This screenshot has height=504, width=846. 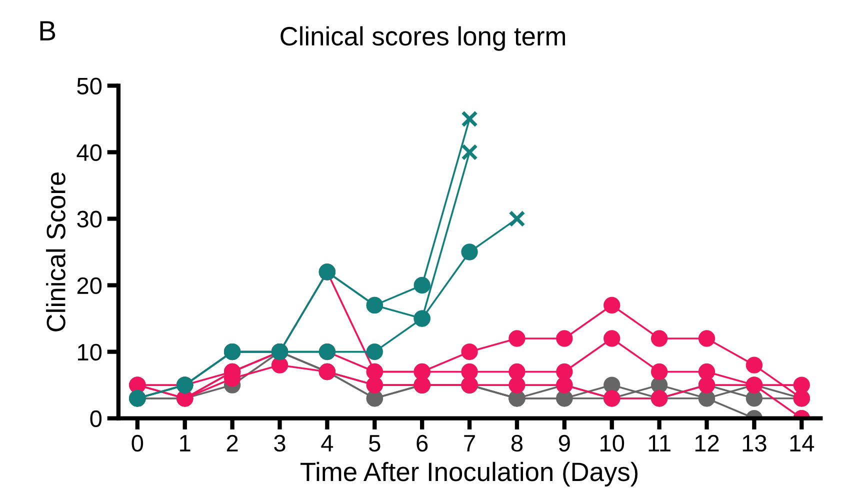 I want to click on y-tick-label: 0, so click(x=96, y=419).